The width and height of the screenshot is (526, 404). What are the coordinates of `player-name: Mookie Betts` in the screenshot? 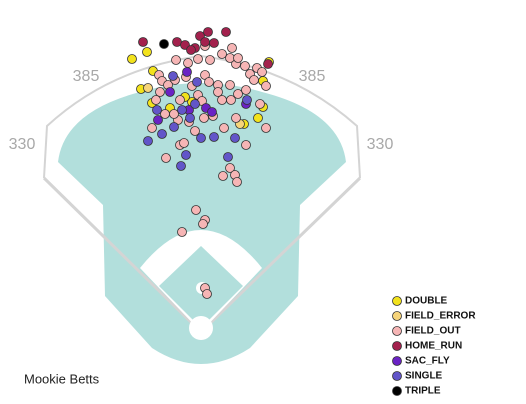 It's located at (62, 378).